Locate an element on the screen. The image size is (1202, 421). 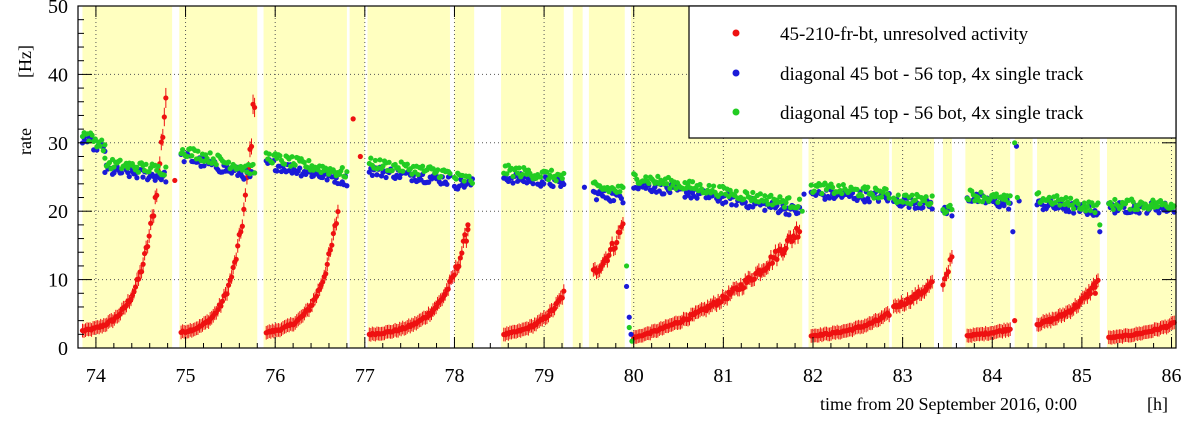
point-s1-g7-p13 is located at coordinates (614, 200).